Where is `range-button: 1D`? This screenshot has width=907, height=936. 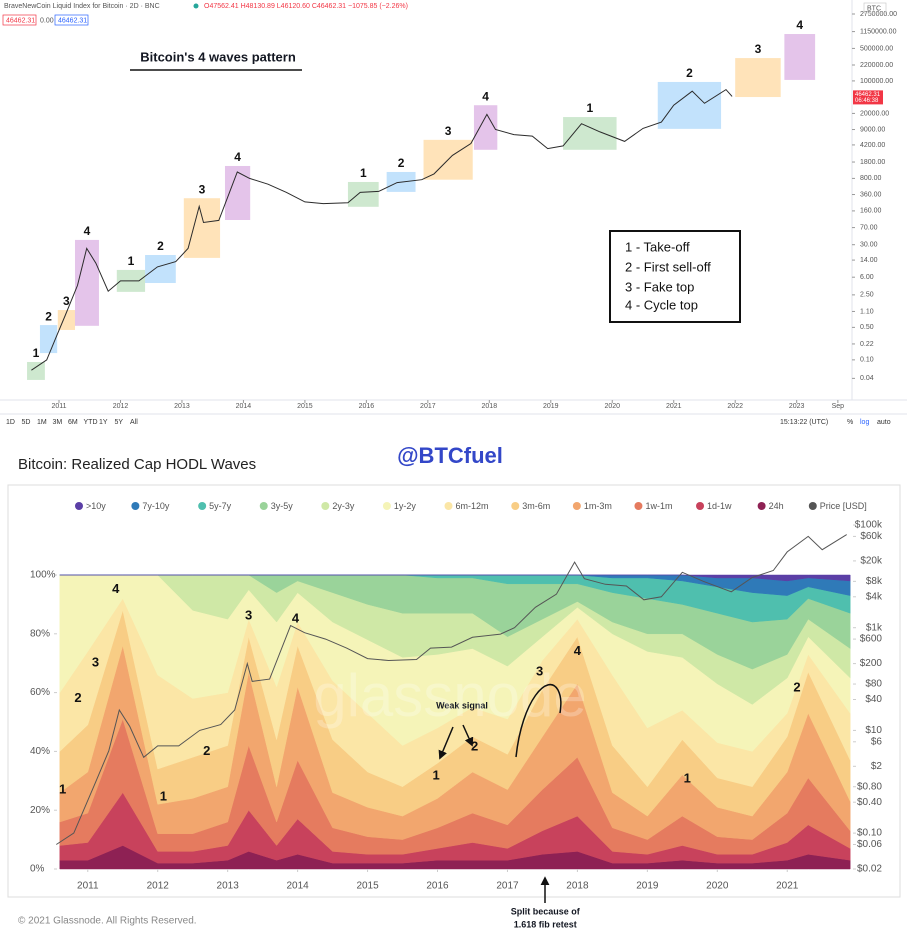
range-button: 1D is located at coordinates (10, 422).